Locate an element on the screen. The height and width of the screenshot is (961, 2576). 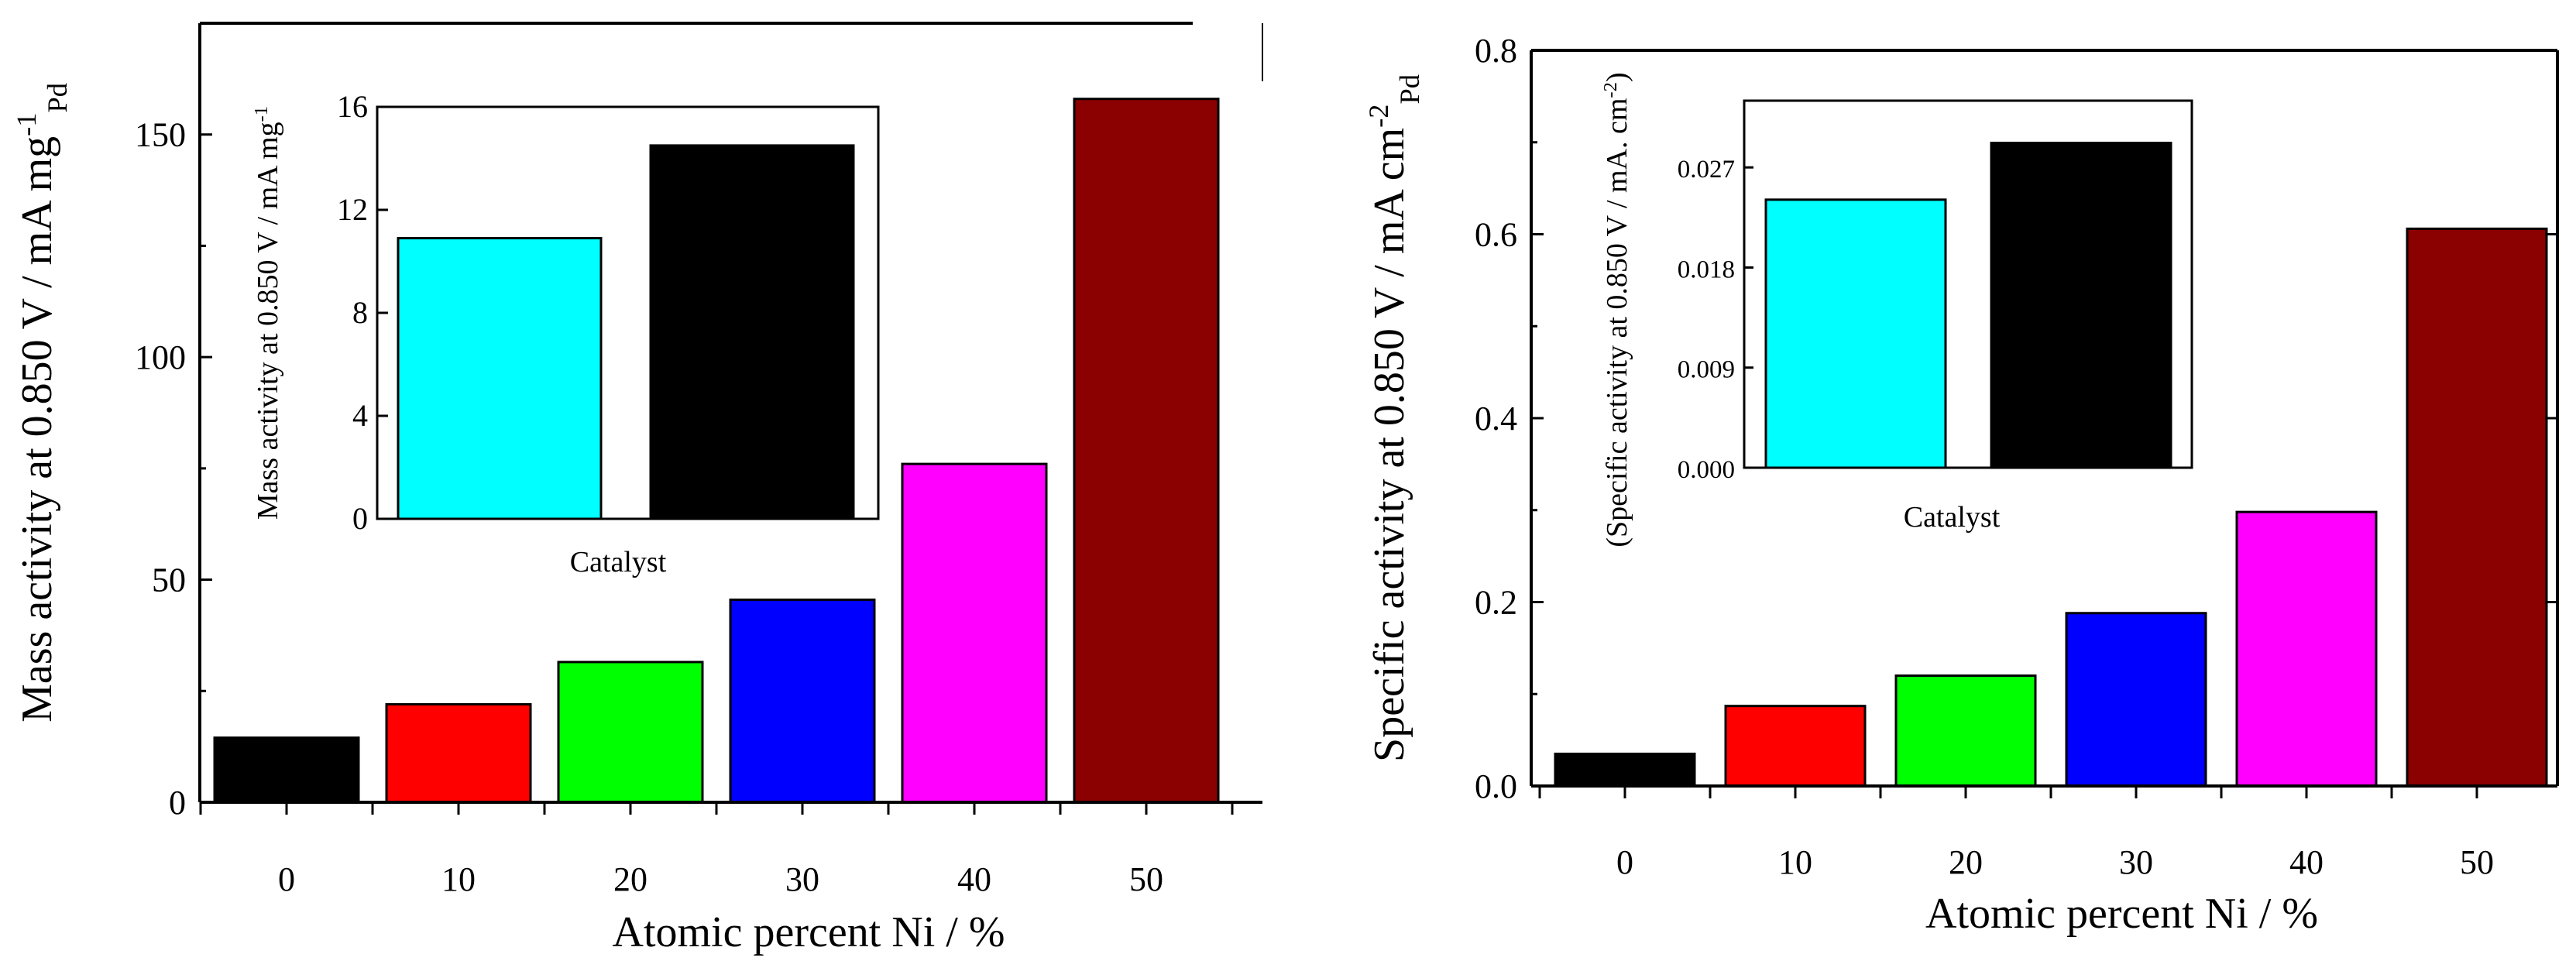
right-inset-x-axis-title: Catalyst is located at coordinates (1952, 517).